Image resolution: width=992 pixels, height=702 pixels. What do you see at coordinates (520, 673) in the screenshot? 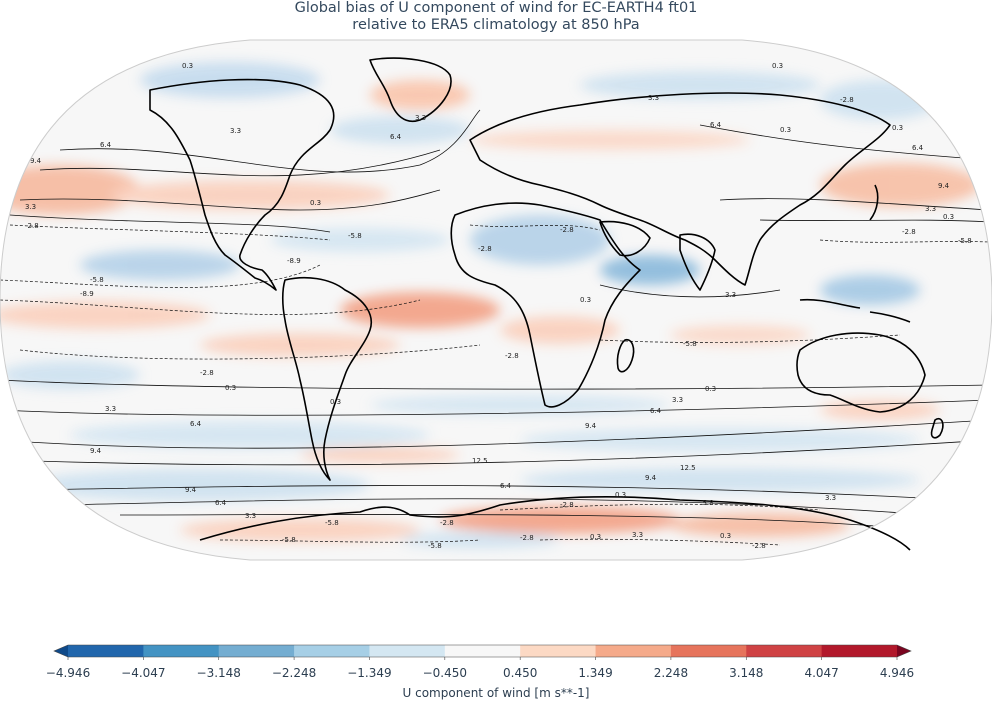
I see `colorbar-tick-label: 0.450` at bounding box center [520, 673].